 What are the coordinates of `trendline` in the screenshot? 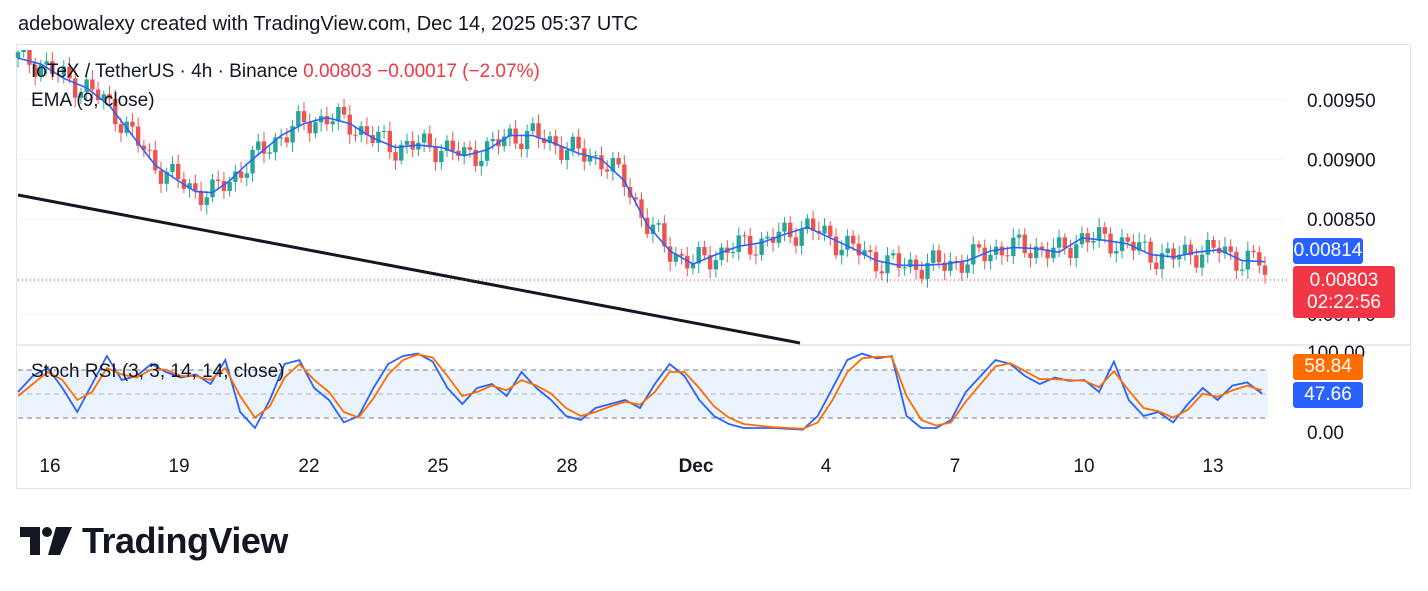 It's located at (409, 269).